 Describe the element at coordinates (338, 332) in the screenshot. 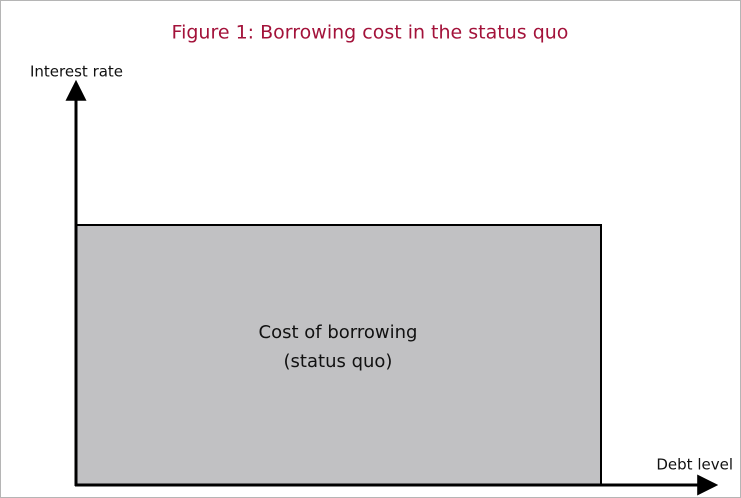

I see `region-label: Cost of borrowing` at that location.